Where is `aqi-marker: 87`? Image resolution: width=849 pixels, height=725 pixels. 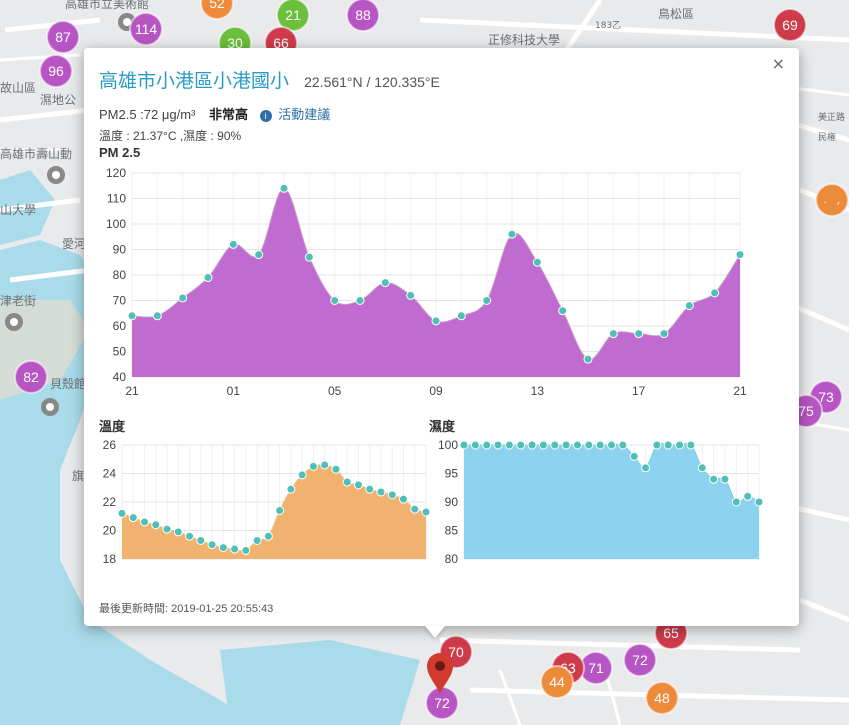 aqi-marker: 87 is located at coordinates (63, 37).